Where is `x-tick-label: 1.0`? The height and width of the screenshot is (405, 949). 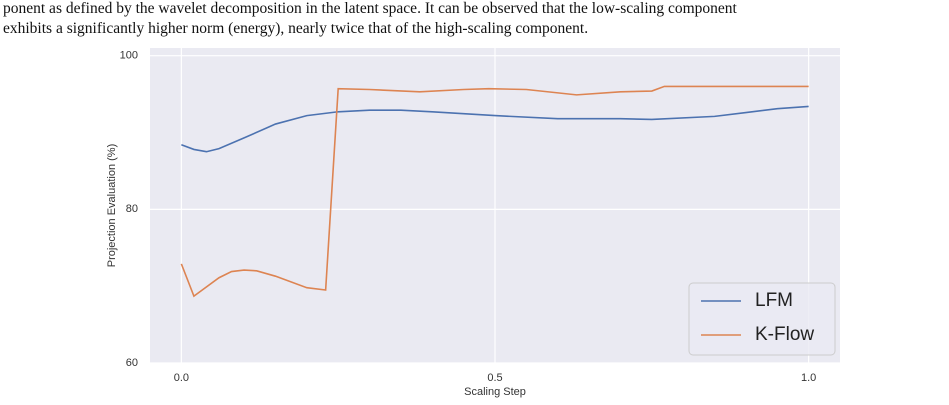
x-tick-label: 1.0 is located at coordinates (808, 378).